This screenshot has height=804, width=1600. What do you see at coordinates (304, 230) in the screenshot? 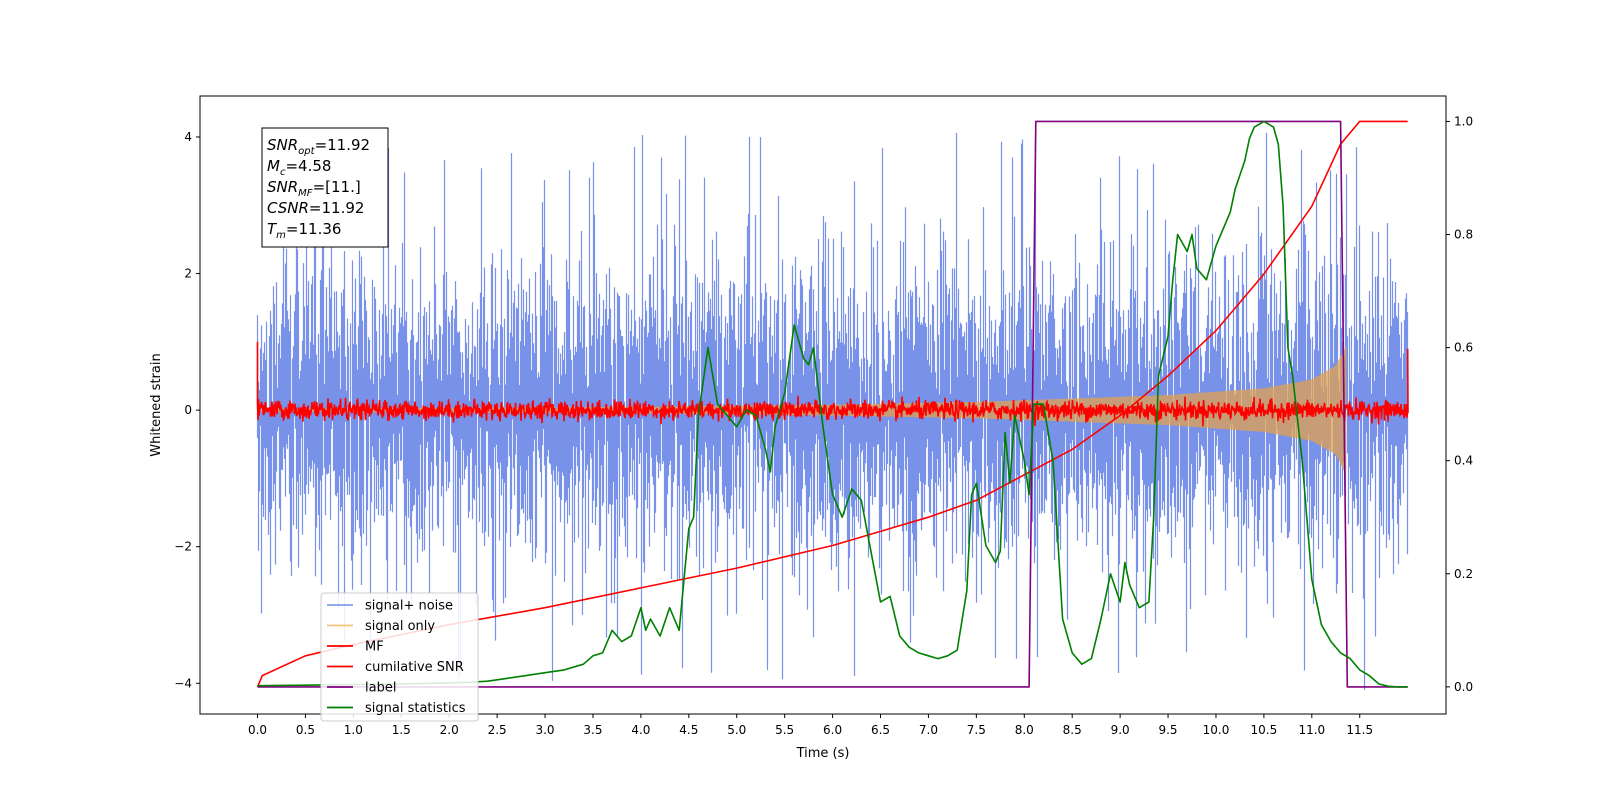
I see `annotation-line: Tm=11.36` at bounding box center [304, 230].